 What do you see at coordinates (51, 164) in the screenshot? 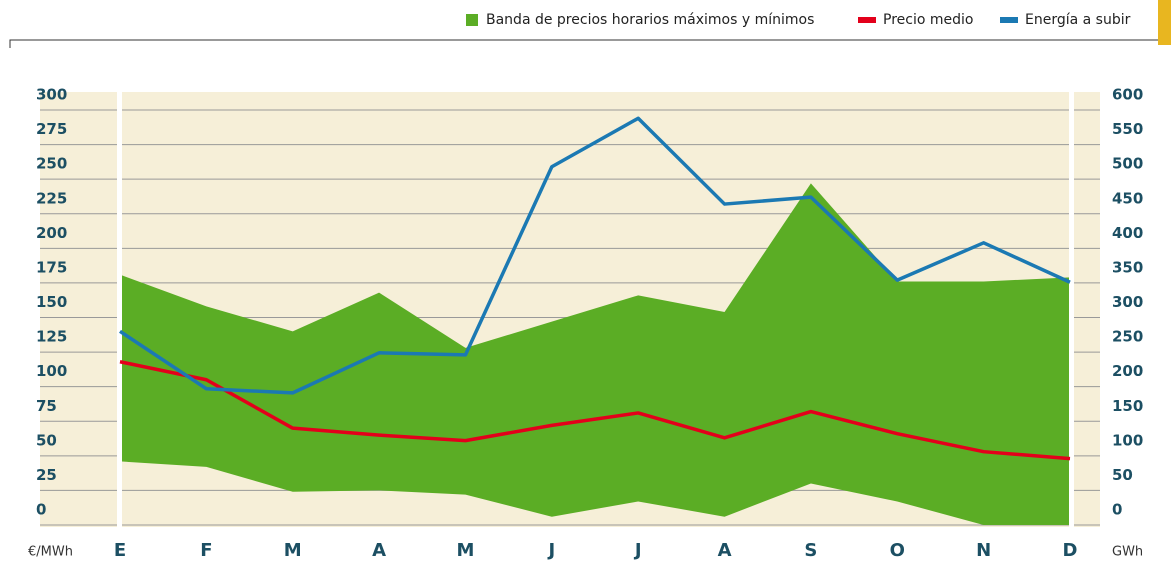
I see `y-tick-label: 250` at bounding box center [51, 164].